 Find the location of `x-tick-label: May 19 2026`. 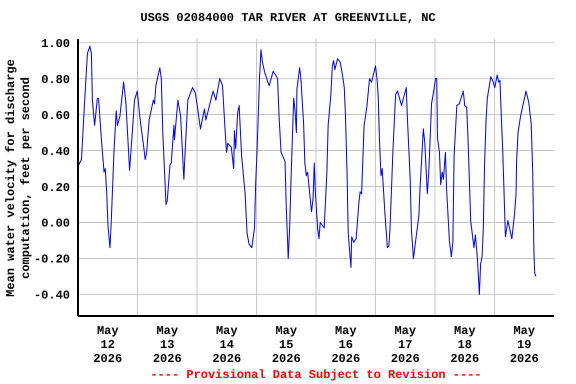

x-tick-label: May 19 2026 is located at coordinates (524, 345).